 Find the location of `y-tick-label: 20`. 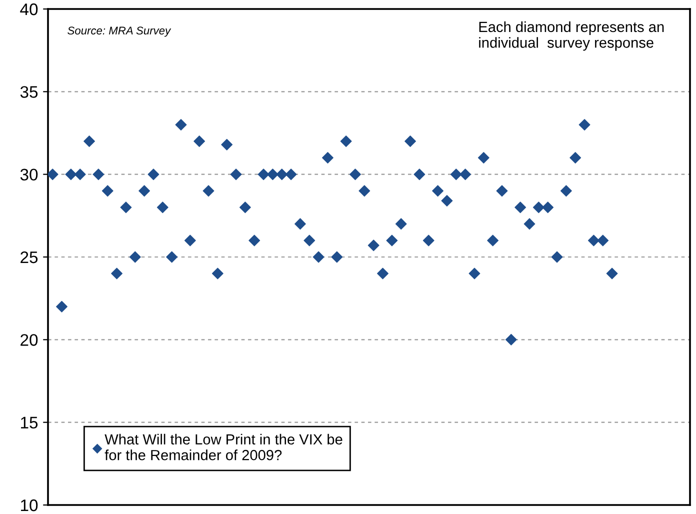

y-tick-label: 20 is located at coordinates (29, 340).